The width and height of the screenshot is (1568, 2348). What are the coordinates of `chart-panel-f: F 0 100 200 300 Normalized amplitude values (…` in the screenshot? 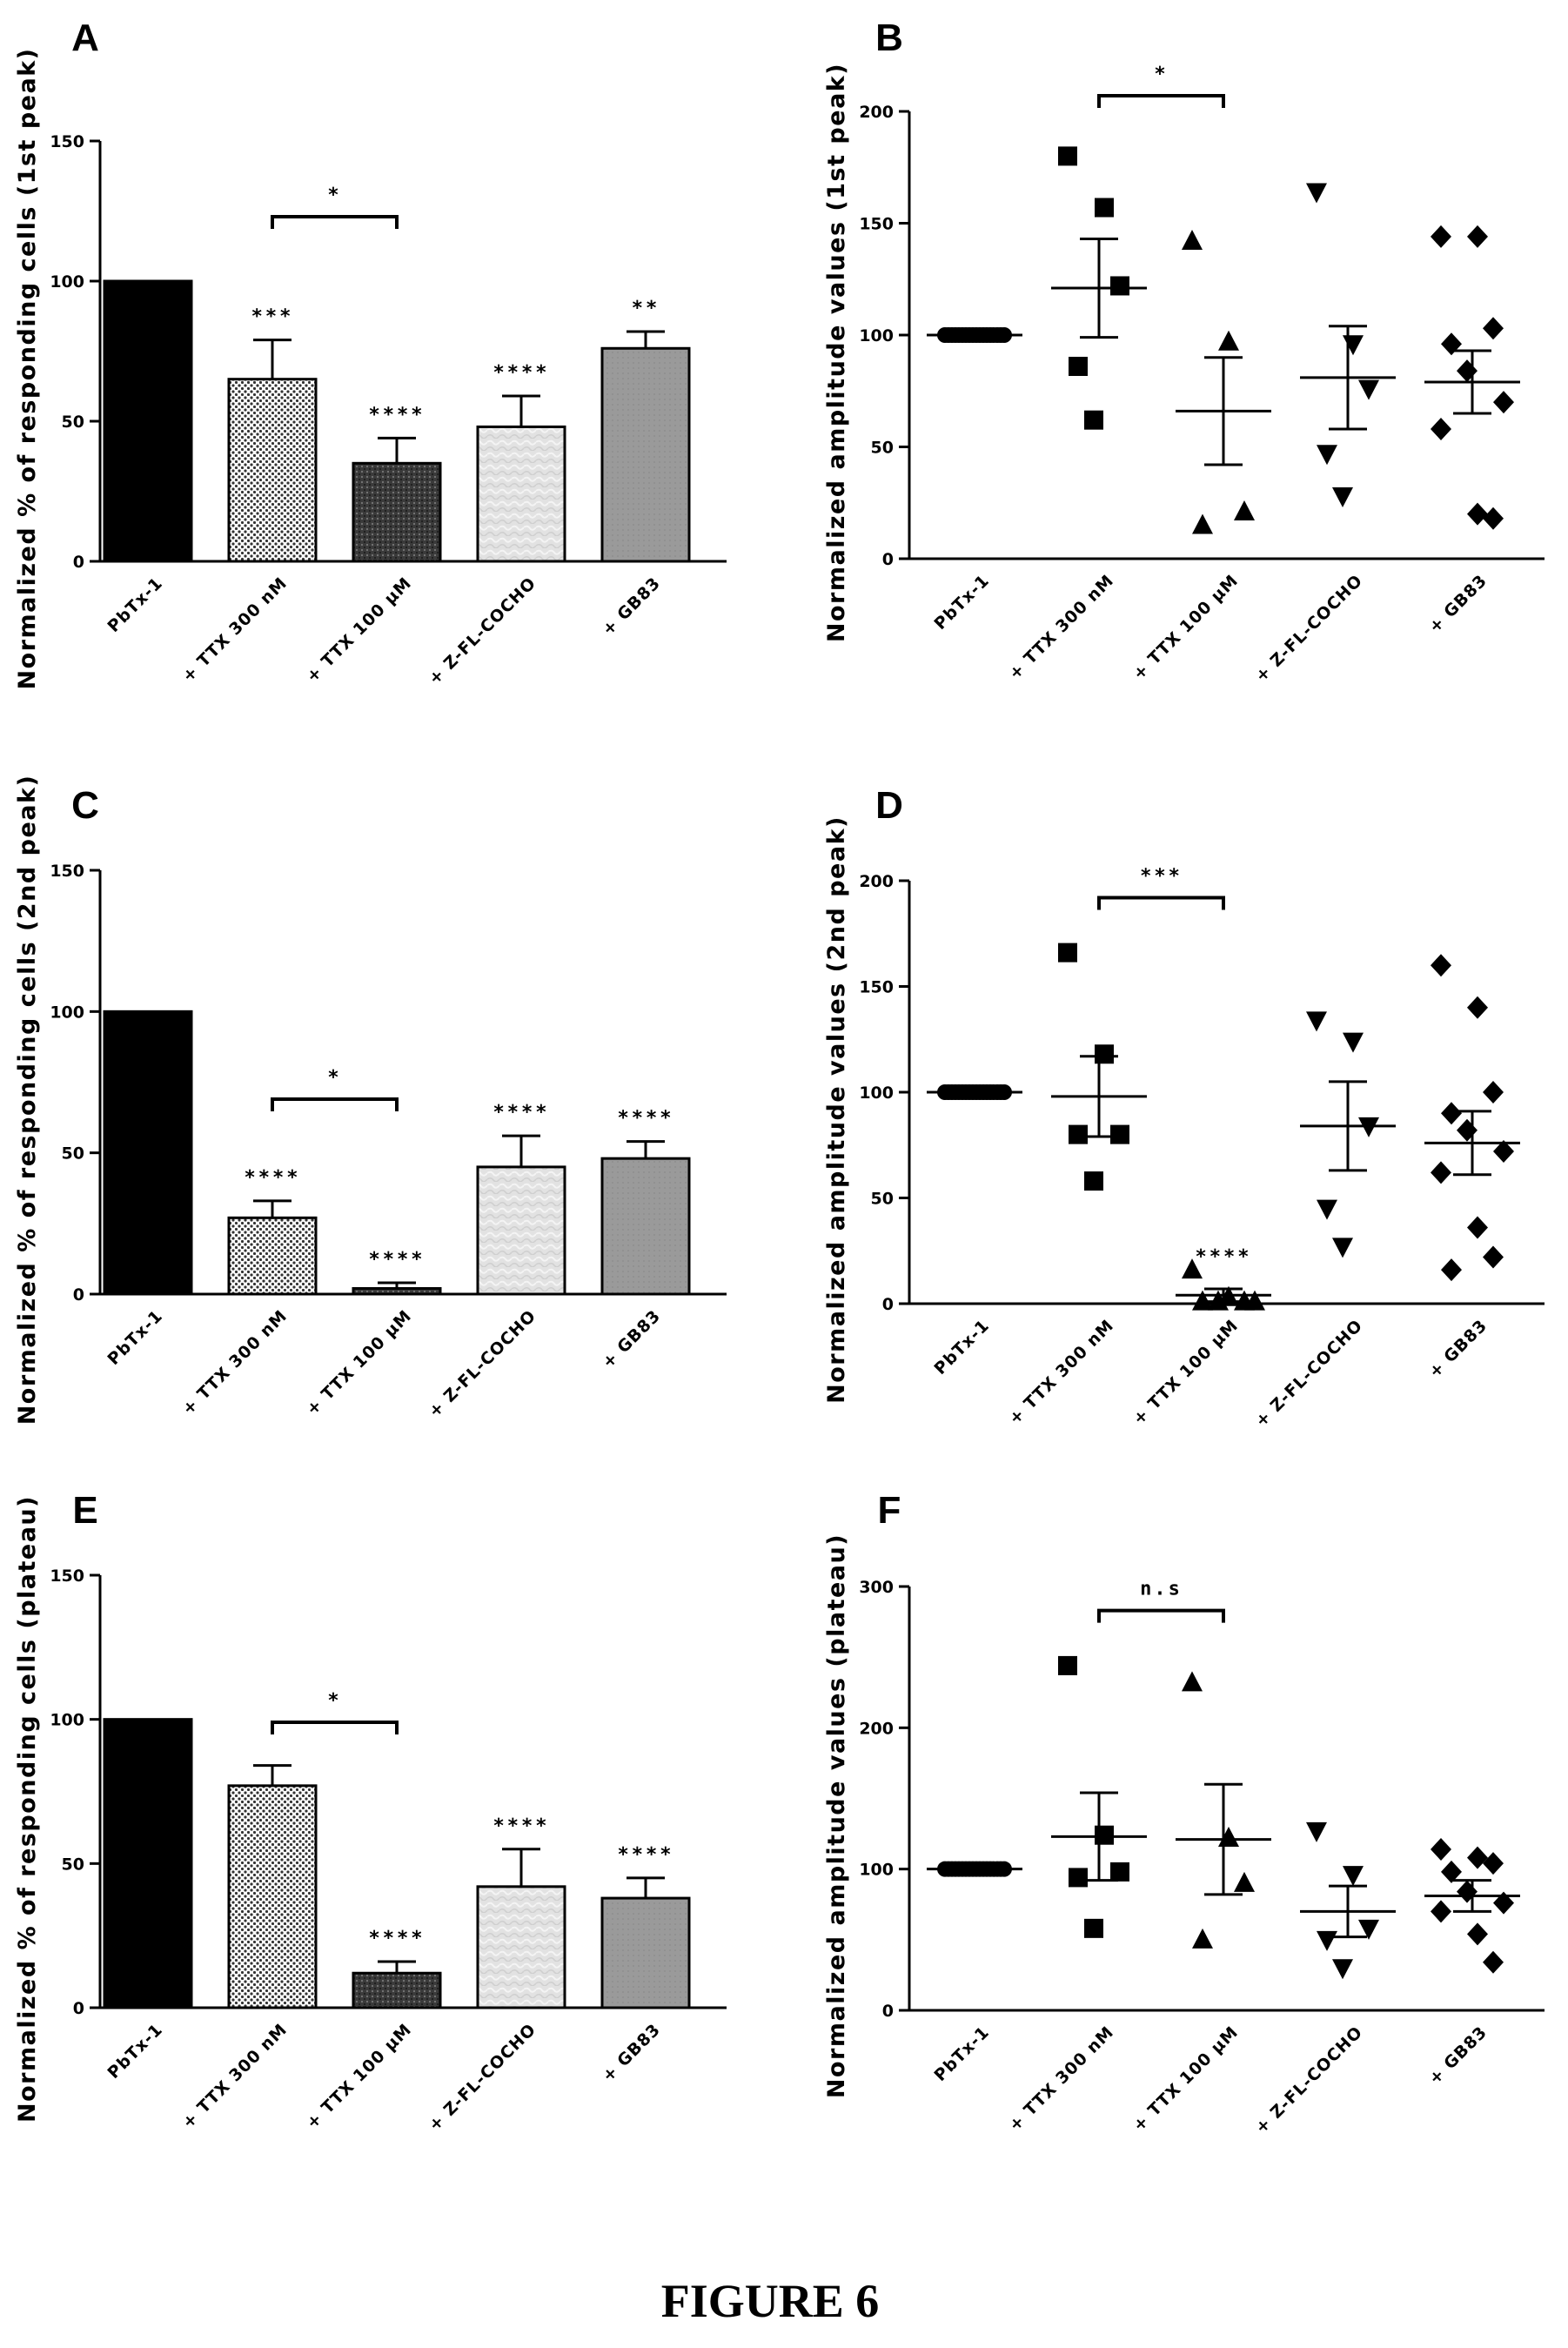 It's located at (1184, 1813).